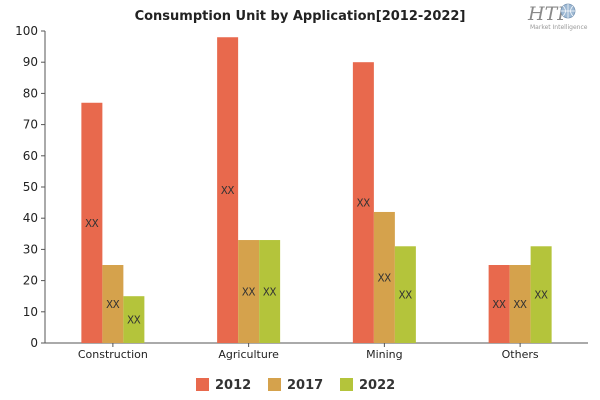 The image size is (600, 400). Describe the element at coordinates (30, 156) in the screenshot. I see `y-tick-label: 60` at that location.